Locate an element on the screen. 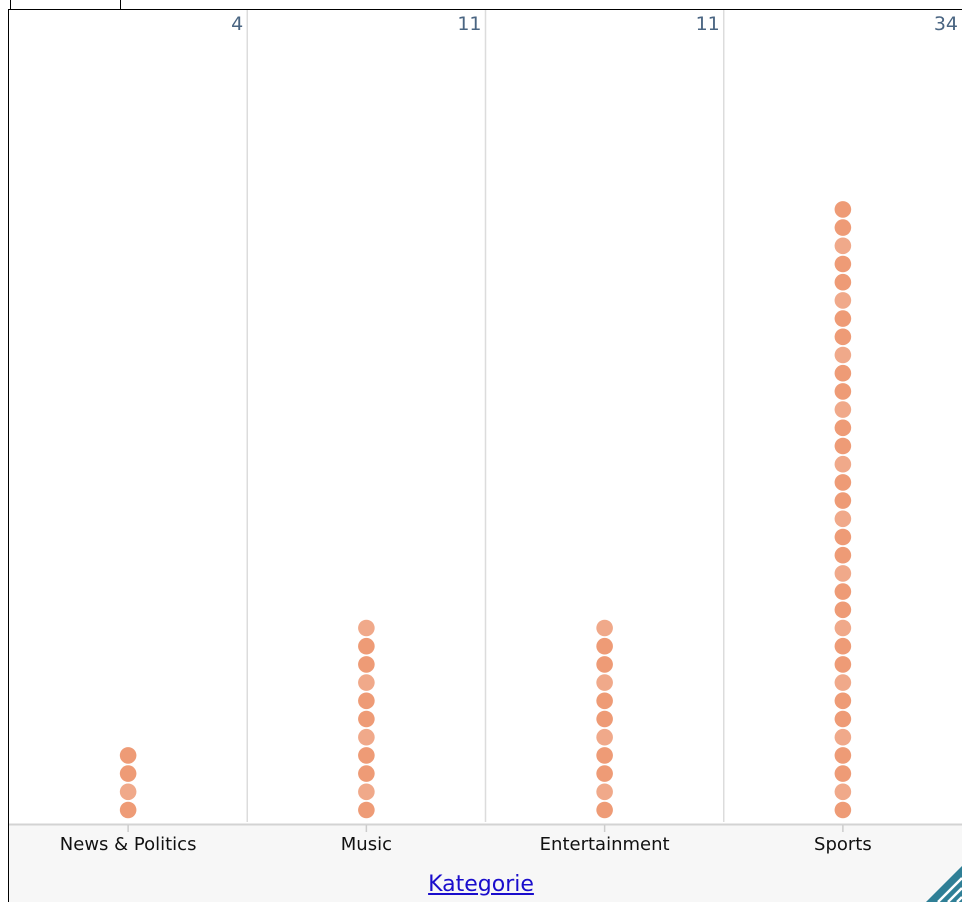 The height and width of the screenshot is (902, 962). x-axis-title: Kategorie is located at coordinates (481, 884).